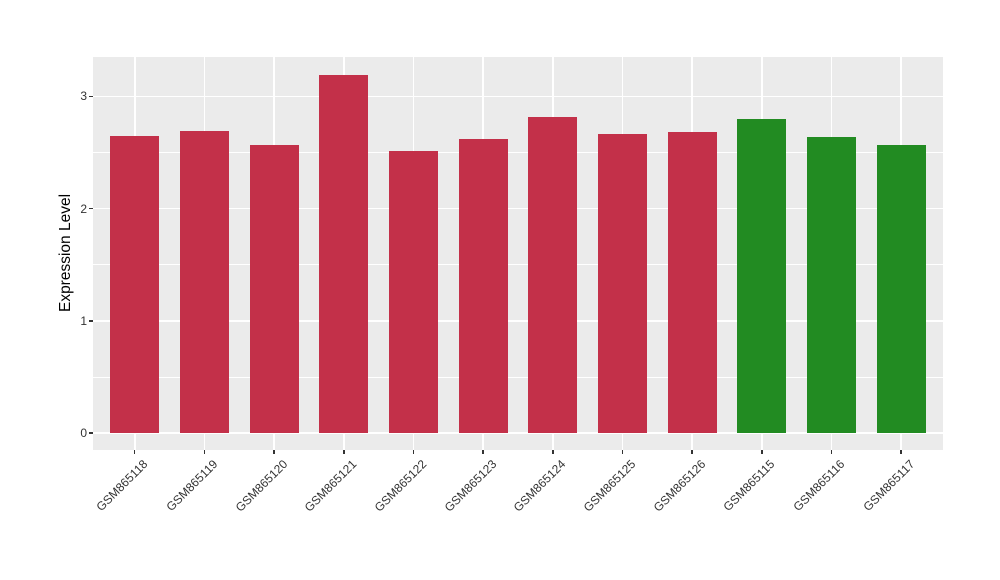  I want to click on y-axis-title: Expression Level, so click(65, 253).